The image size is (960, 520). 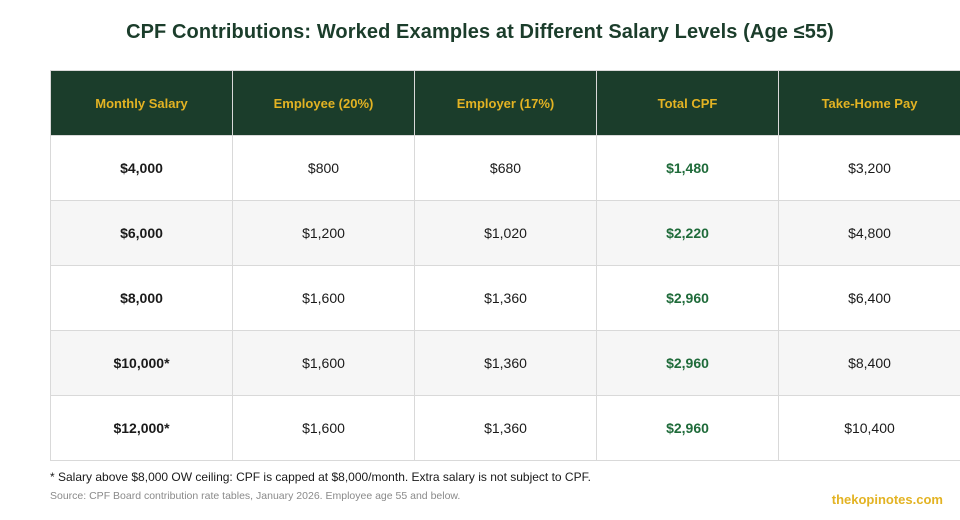 What do you see at coordinates (869, 168) in the screenshot?
I see `cell-take-home-pay: $3,200` at bounding box center [869, 168].